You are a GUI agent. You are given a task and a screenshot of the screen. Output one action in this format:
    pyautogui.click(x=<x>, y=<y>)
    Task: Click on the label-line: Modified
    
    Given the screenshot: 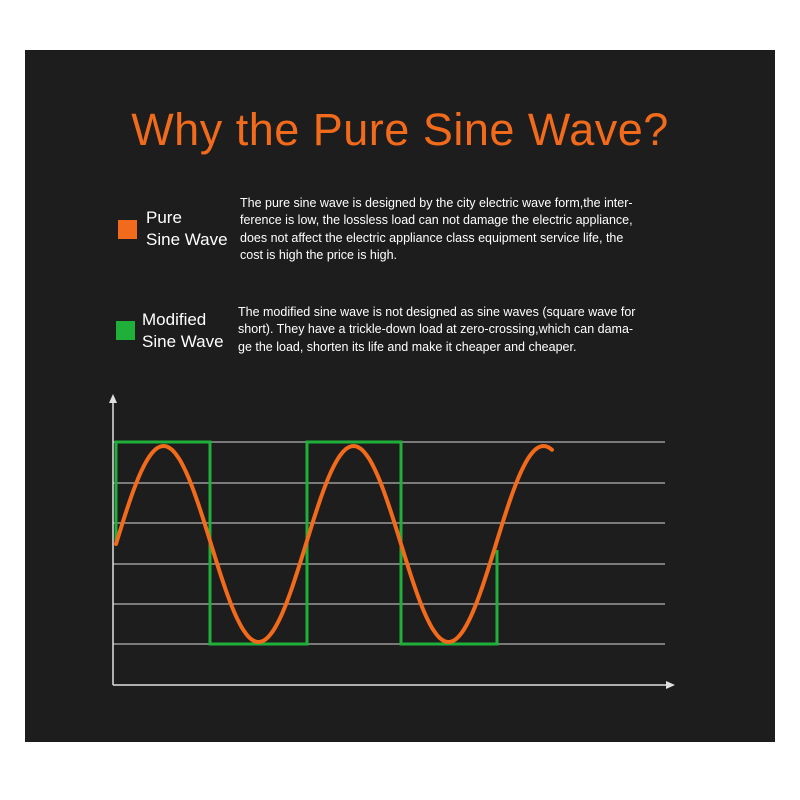 What is the action you would take?
    pyautogui.click(x=174, y=319)
    